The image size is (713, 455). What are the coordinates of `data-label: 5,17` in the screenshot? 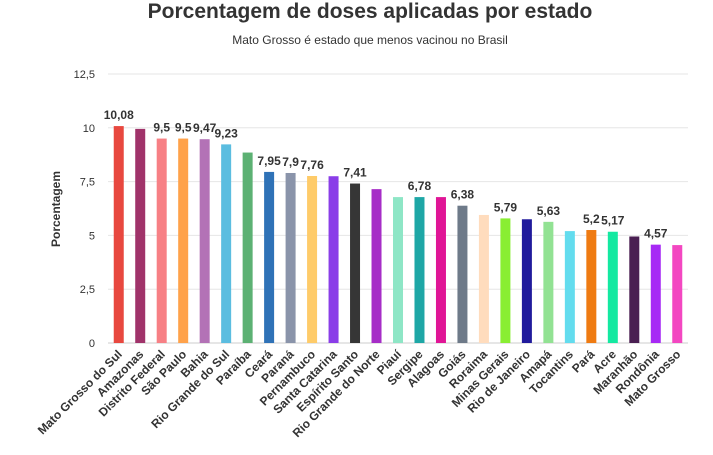 It's located at (613, 221).